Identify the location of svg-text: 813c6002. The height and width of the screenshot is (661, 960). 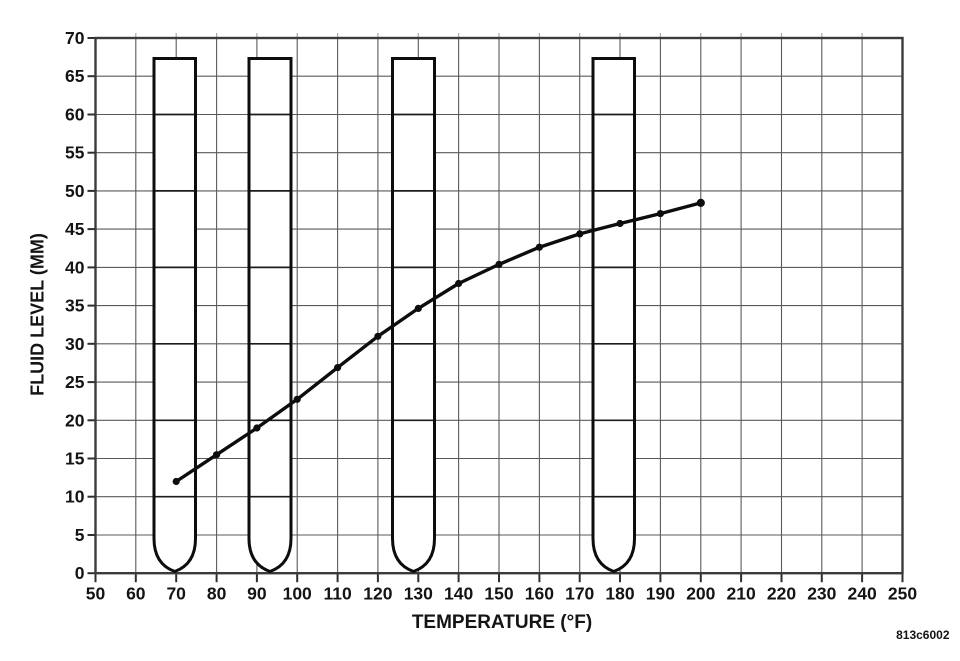
(923, 635).